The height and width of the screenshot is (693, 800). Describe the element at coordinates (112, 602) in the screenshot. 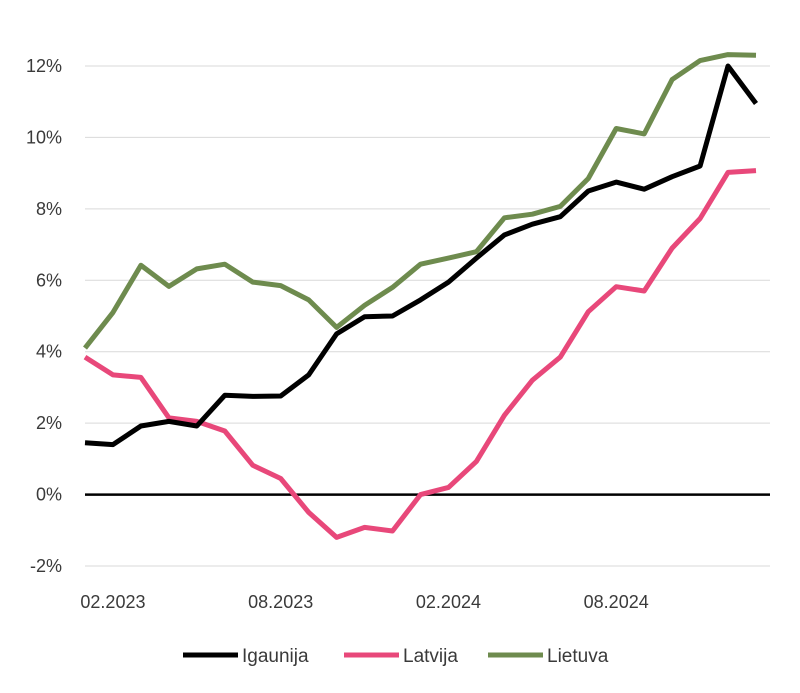

I see `x-tick-label: 02.2023` at that location.